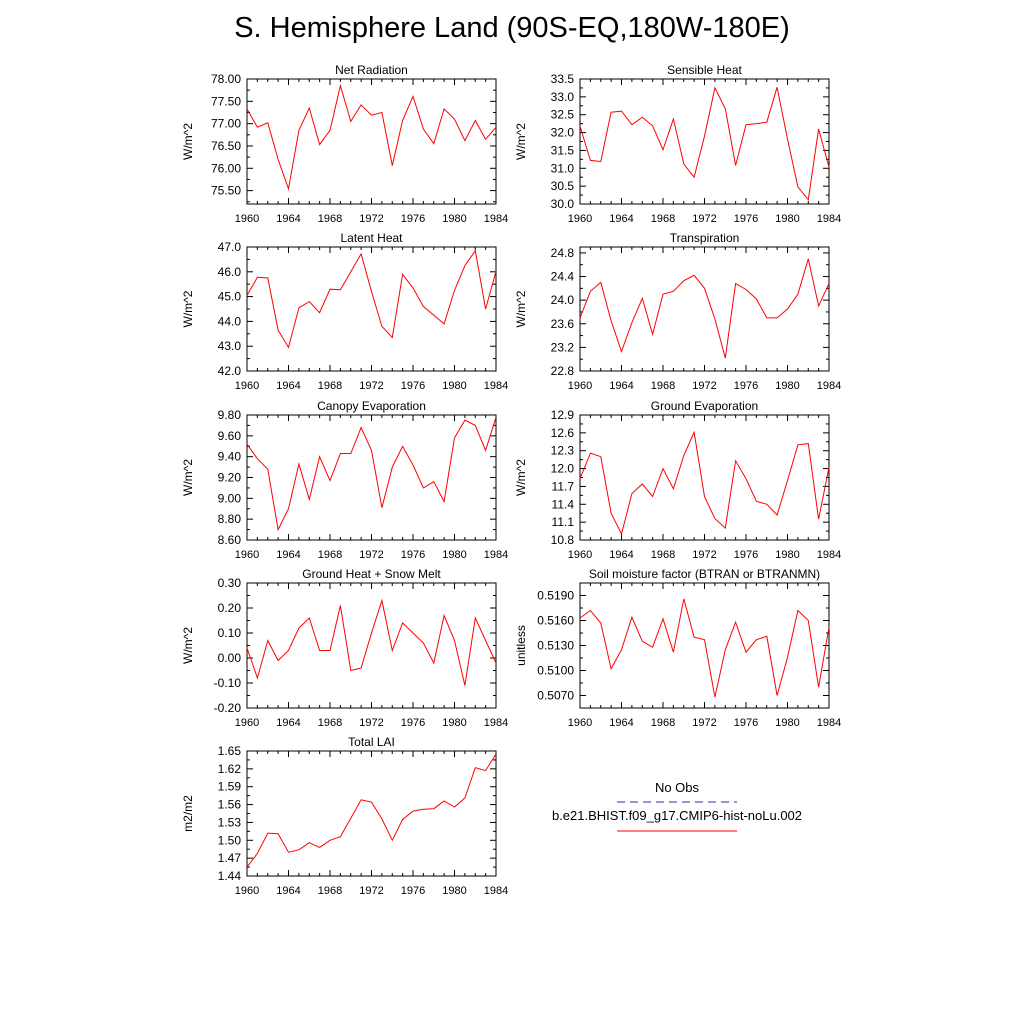 This screenshot has width=1024, height=1024. I want to click on y-tick-label: 31.0, so click(563, 168).